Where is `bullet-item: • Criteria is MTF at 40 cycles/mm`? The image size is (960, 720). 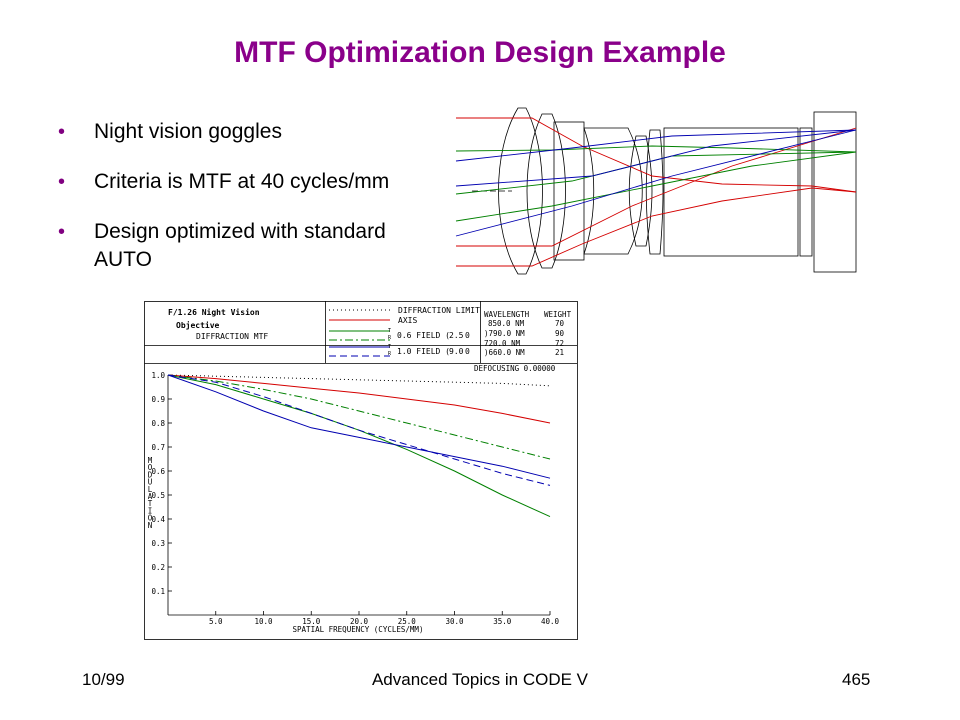 bullet-item: • Criteria is MTF at 40 cycles/mm is located at coordinates (253, 182).